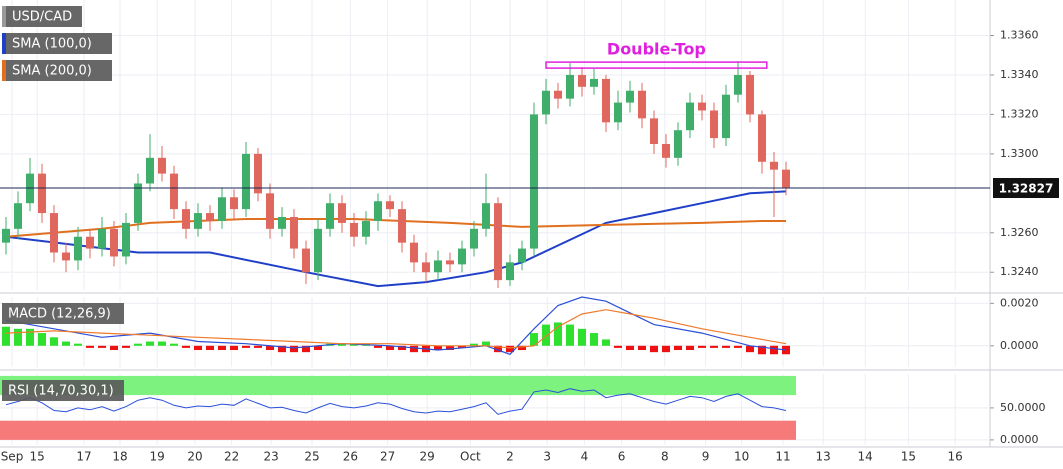 The image size is (1063, 469). What do you see at coordinates (396, 401) in the screenshot?
I see `rsi-line` at bounding box center [396, 401].